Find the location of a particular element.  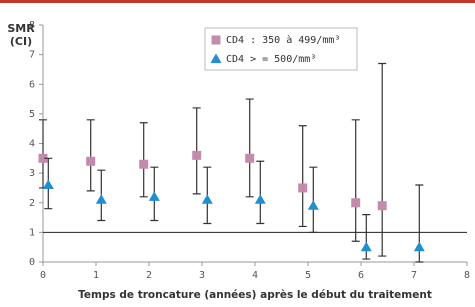

y-tick-label: 7 is located at coordinates (32, 55).